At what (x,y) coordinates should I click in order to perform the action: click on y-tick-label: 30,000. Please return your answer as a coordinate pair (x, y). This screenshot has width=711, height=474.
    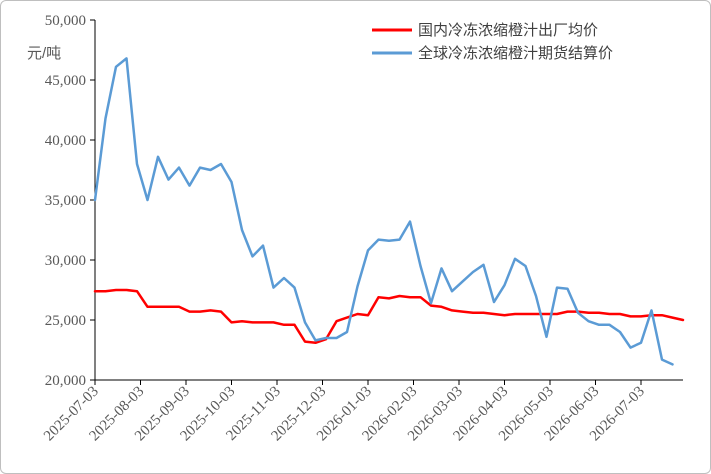
    Looking at the image, I should click on (65, 261).